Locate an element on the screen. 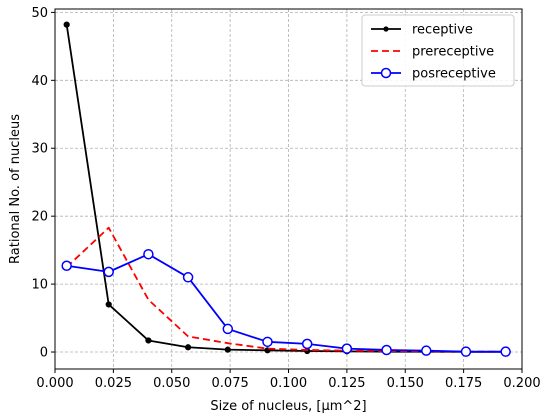 Image resolution: width=550 pixels, height=419 pixels. x-axis-label: Size of nucleus, [μm^2] is located at coordinates (288, 406).